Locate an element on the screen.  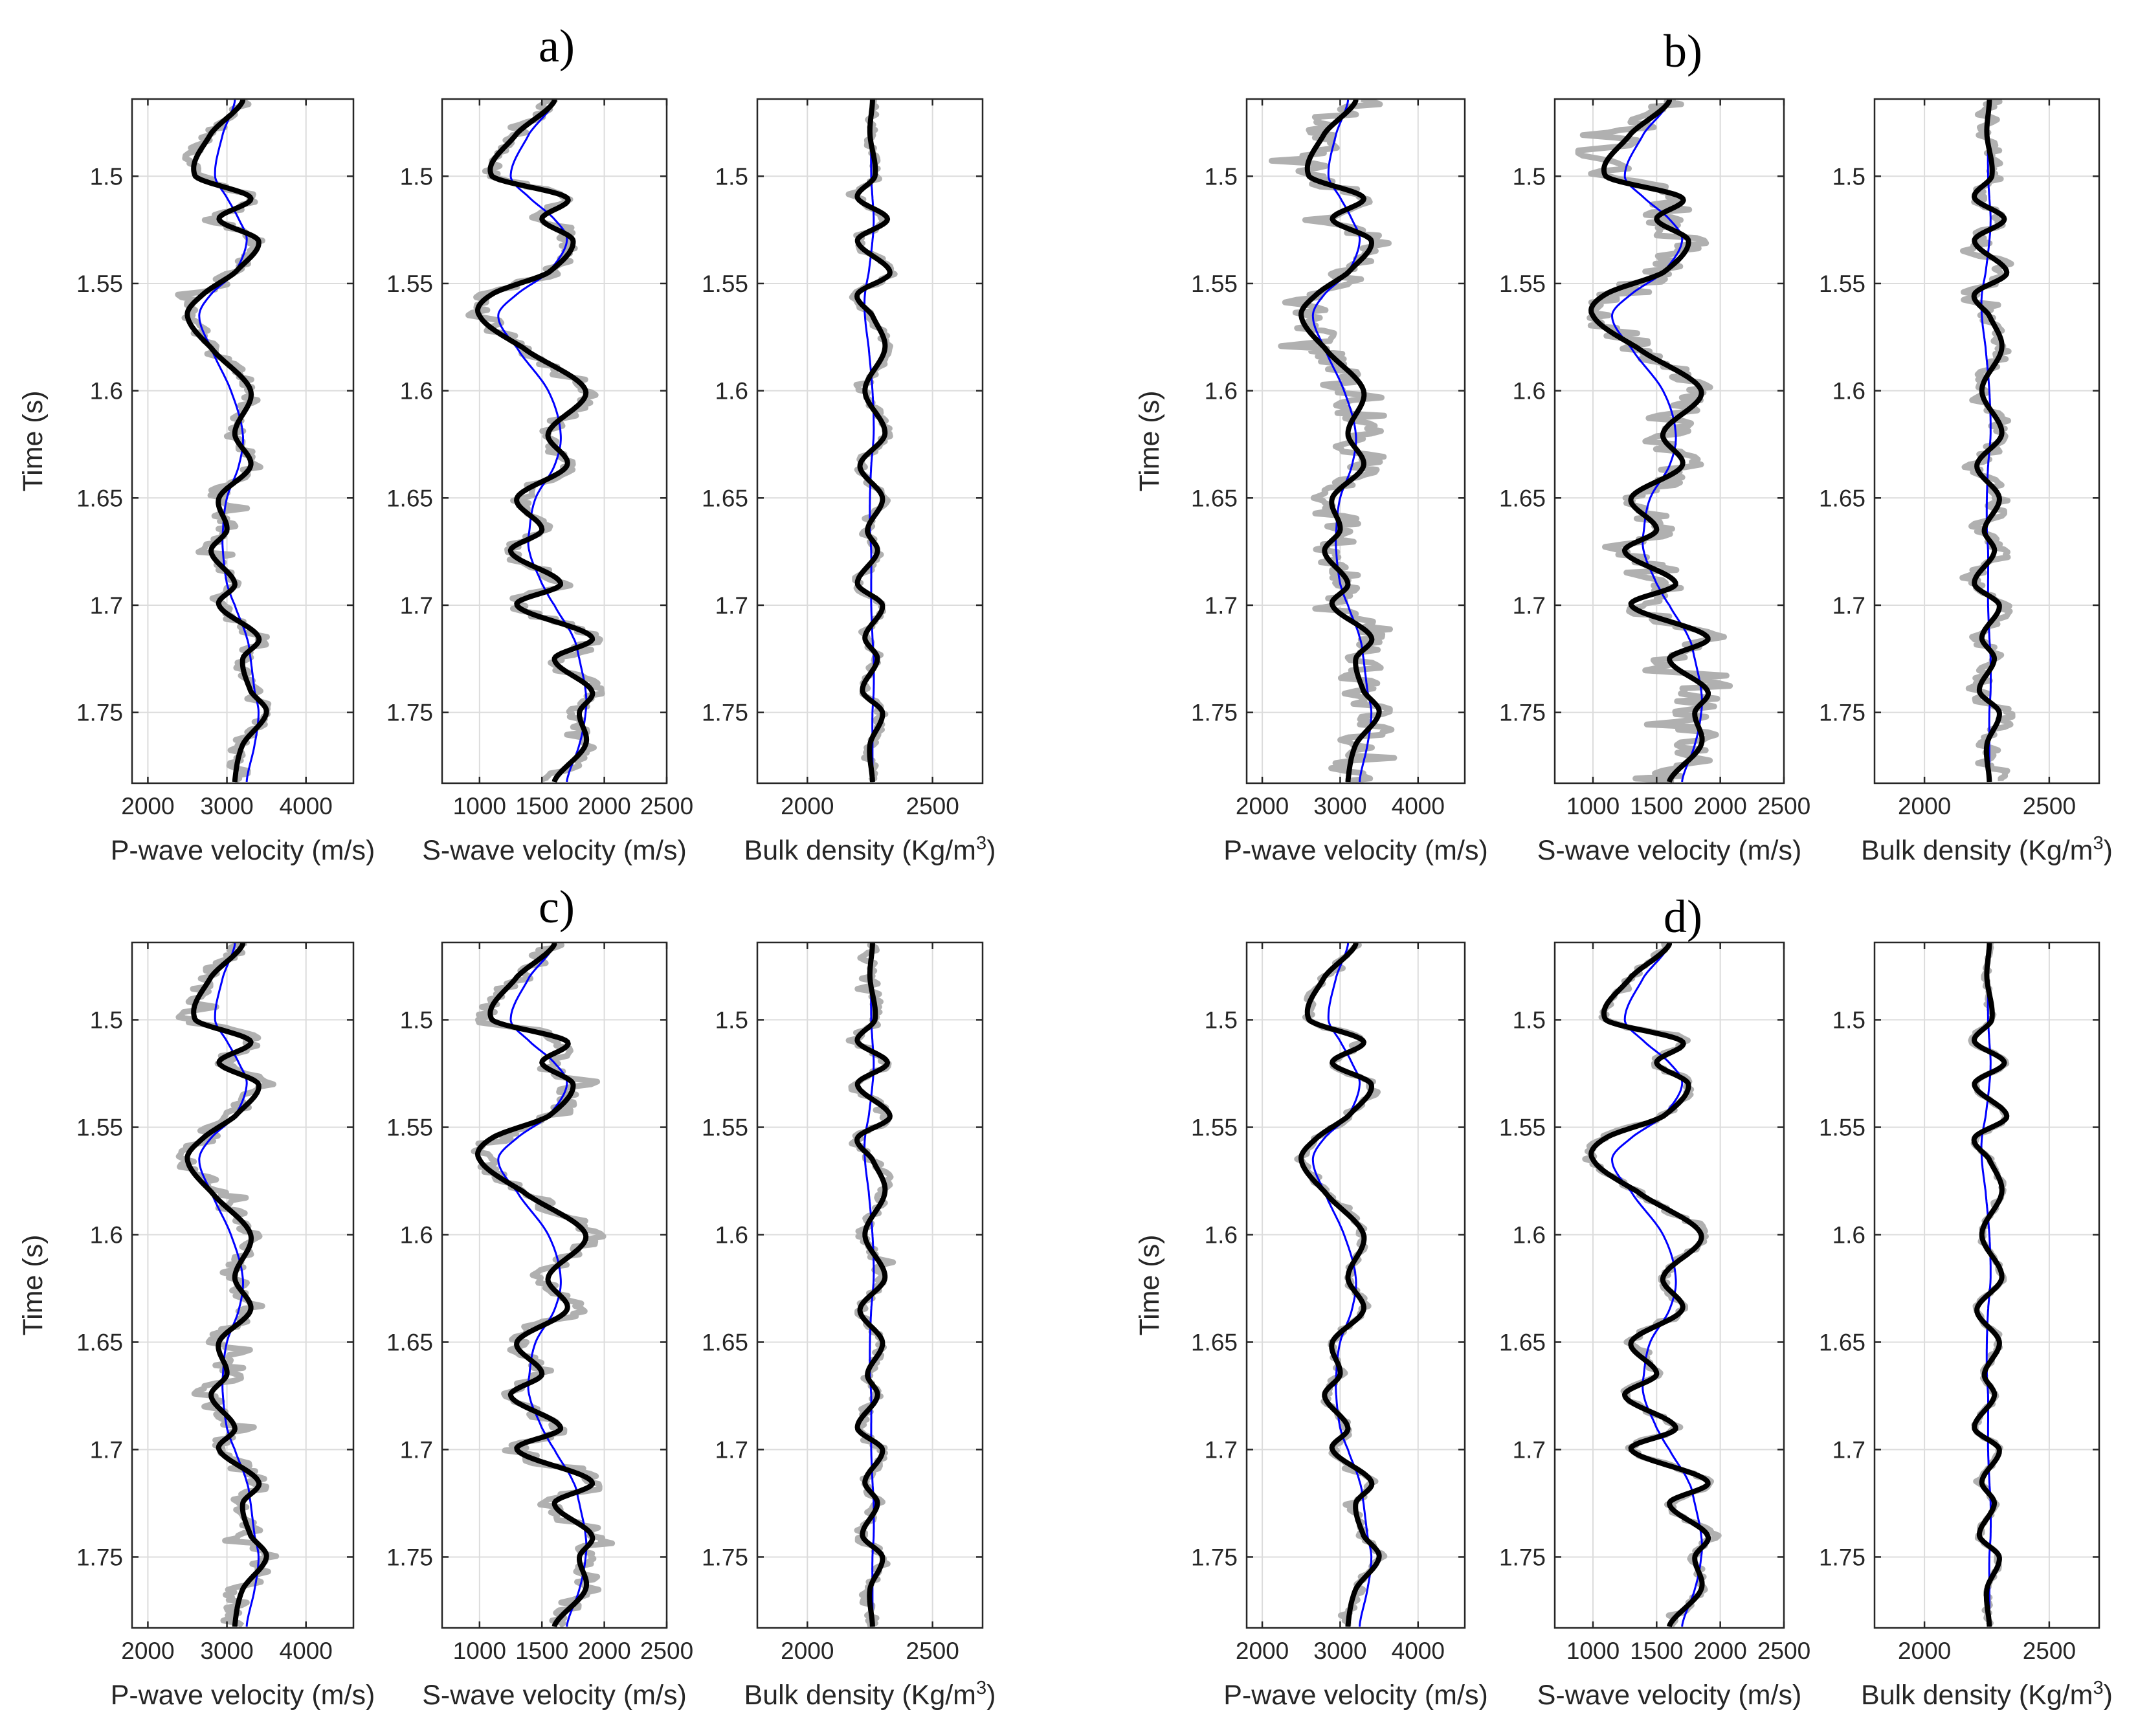
noisy-series-line is located at coordinates (1654, 441).